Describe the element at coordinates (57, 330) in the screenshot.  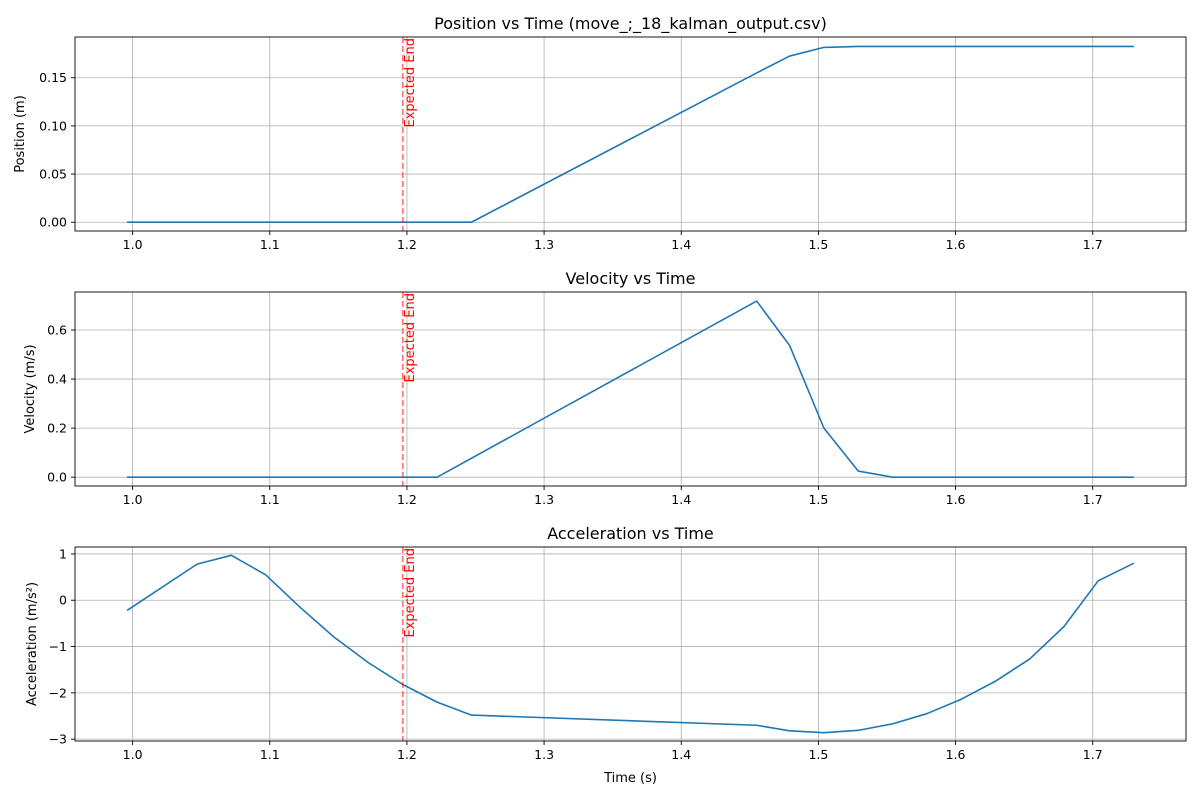
I see `y-tick-label: 0.6` at that location.